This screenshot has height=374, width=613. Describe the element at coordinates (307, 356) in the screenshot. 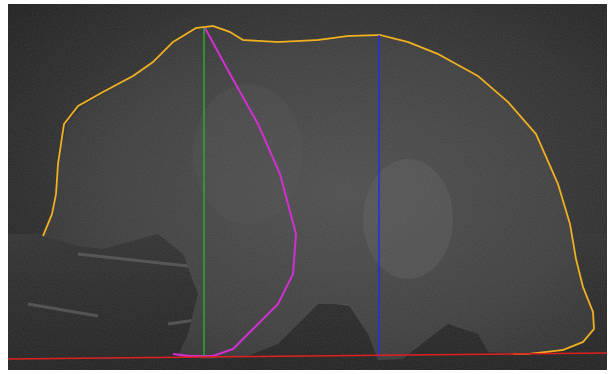

I see `ground-line` at that location.